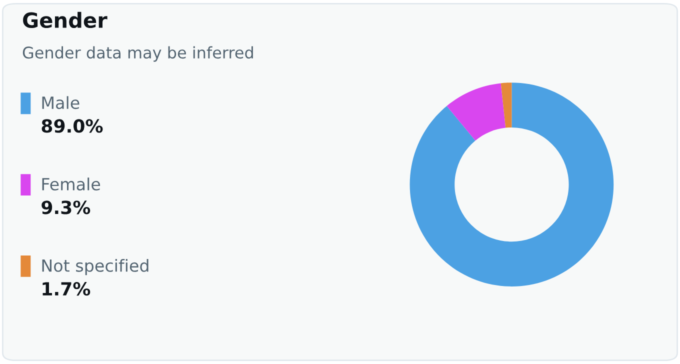 Image resolution: width=680 pixels, height=364 pixels. Describe the element at coordinates (72, 126) in the screenshot. I see `data-label: 89.0%` at that location.